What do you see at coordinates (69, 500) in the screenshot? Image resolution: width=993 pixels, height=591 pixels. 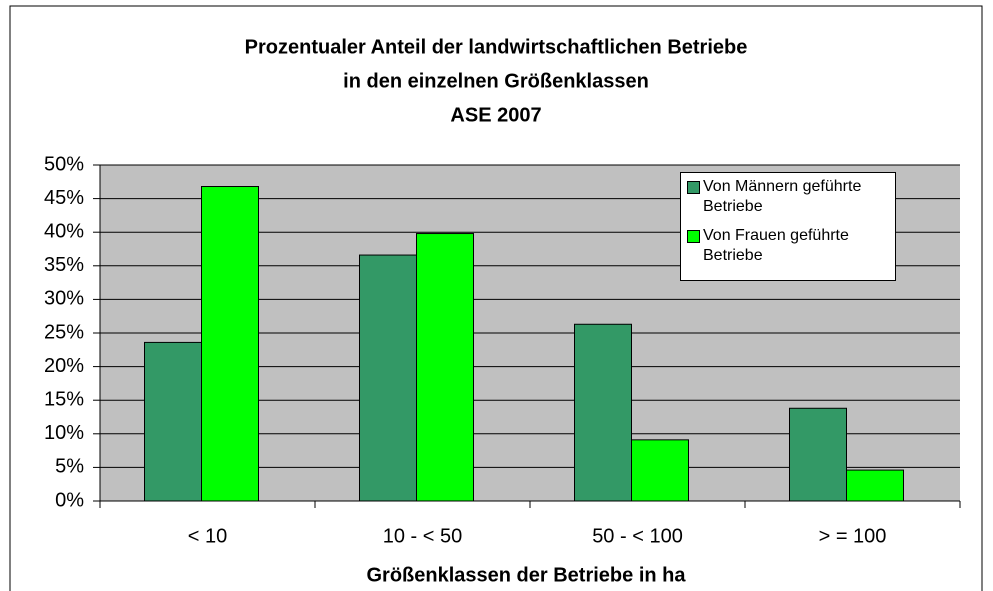 I see `y-tick-label: 0%` at bounding box center [69, 500].